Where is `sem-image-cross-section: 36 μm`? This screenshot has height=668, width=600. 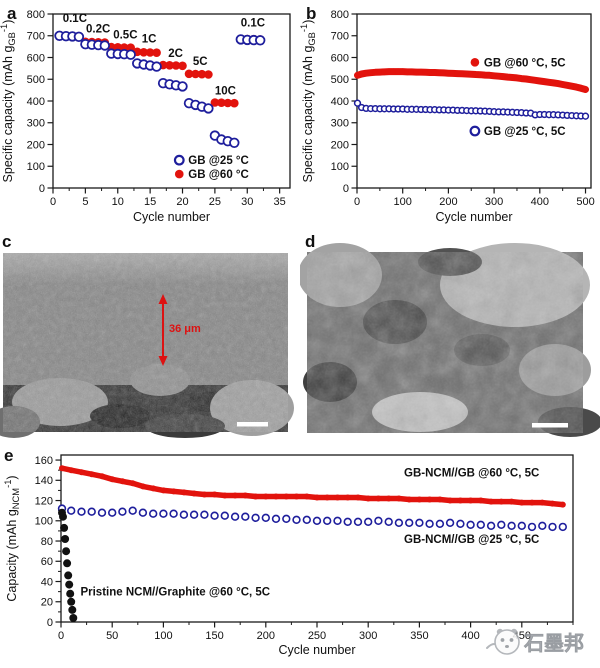
sem-image-cross-section: 36 μm is located at coordinates (147, 345).